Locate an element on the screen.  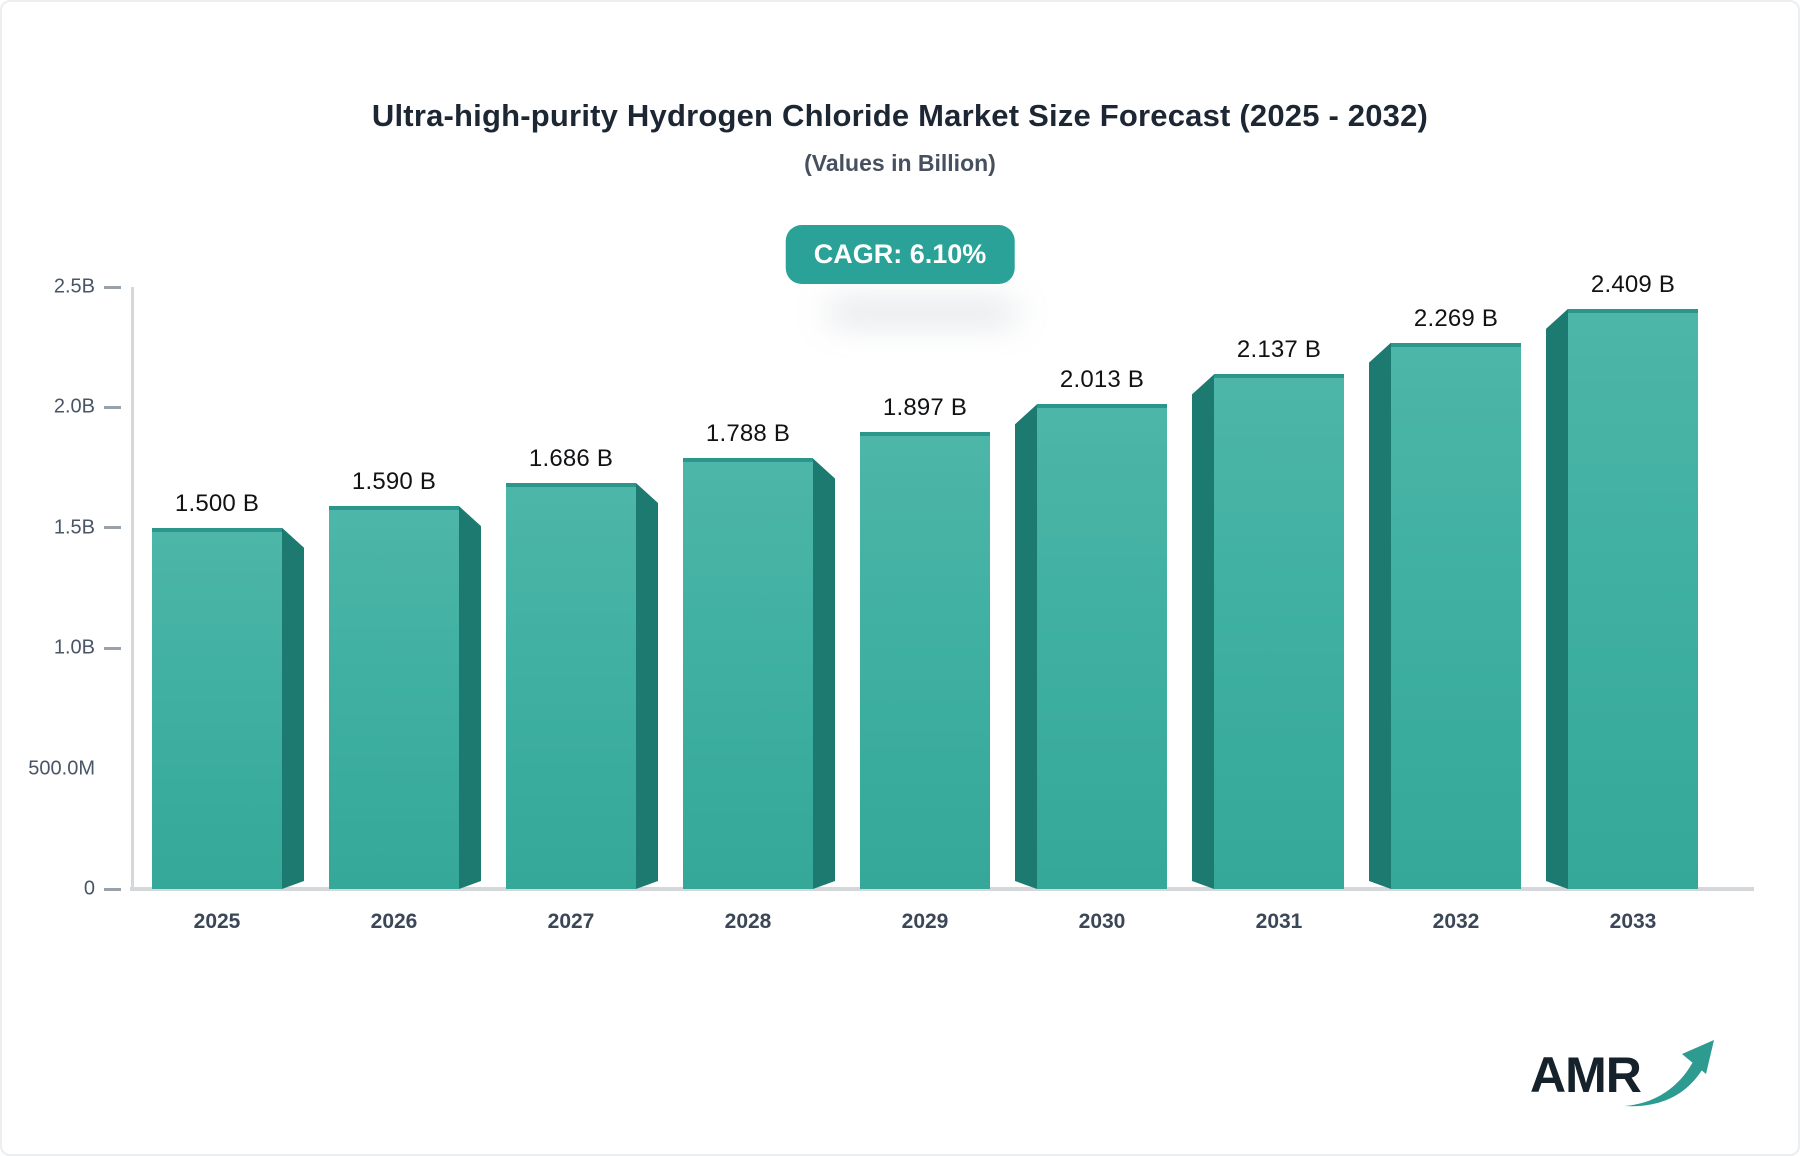
bar-2029 is located at coordinates (925, 660).